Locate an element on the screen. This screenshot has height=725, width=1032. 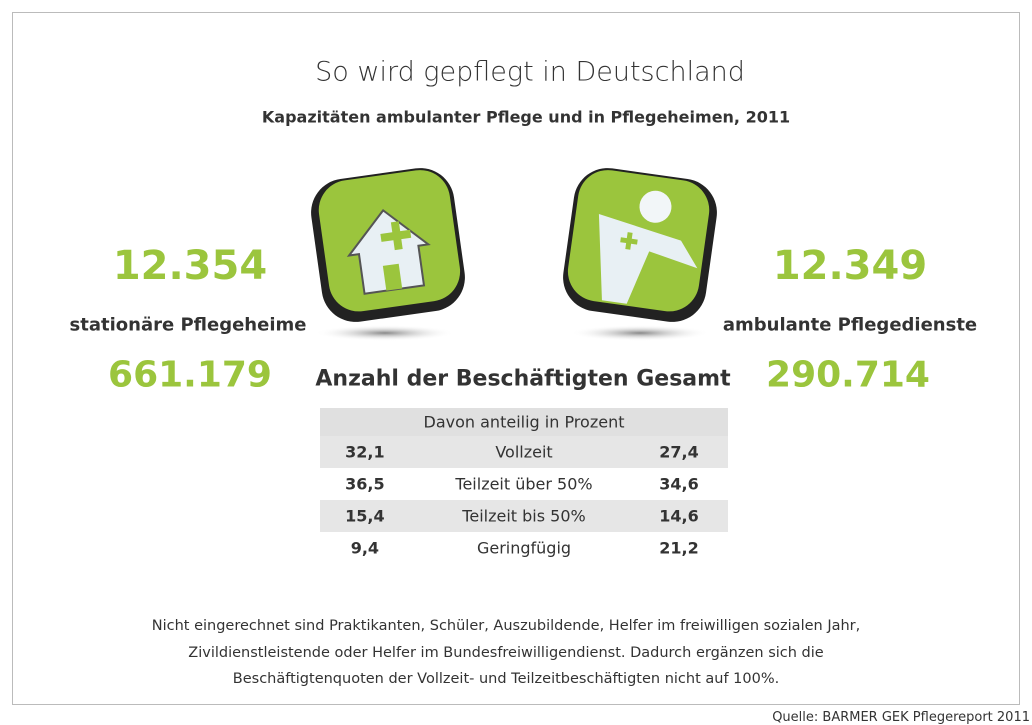
header-text: Davon anteilig in Prozent is located at coordinates (524, 422).